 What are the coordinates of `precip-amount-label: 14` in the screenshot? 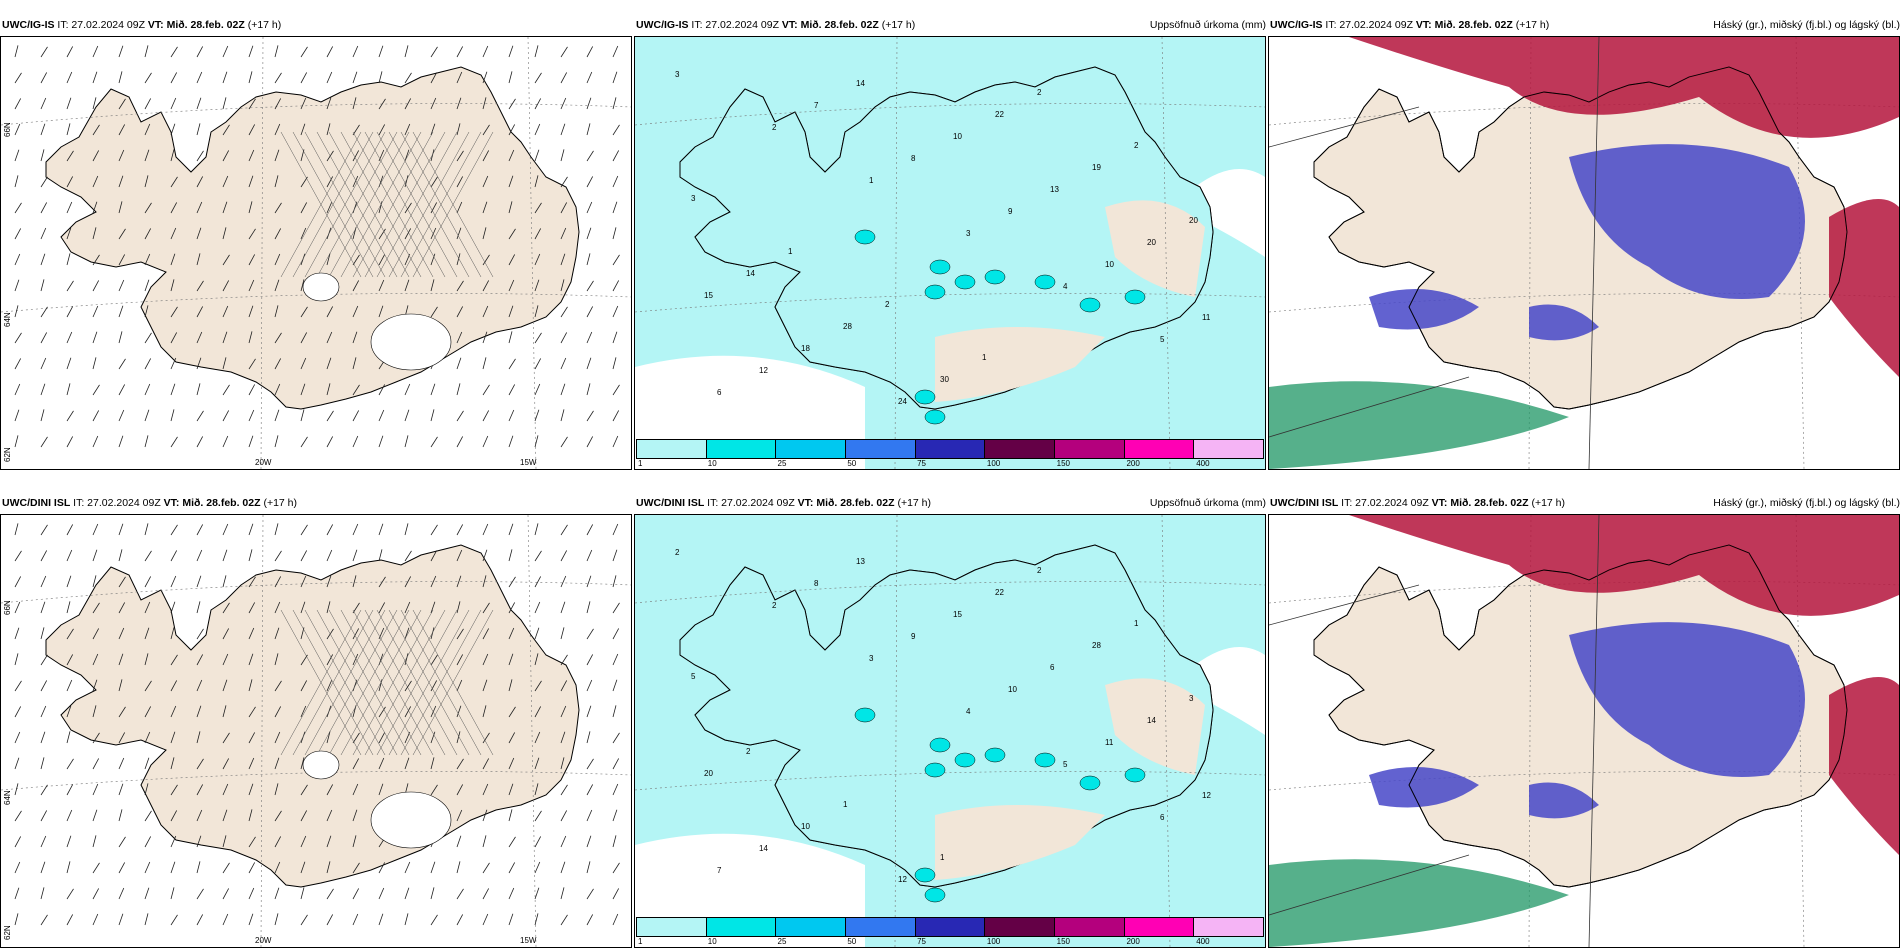 It's located at (1151, 720).